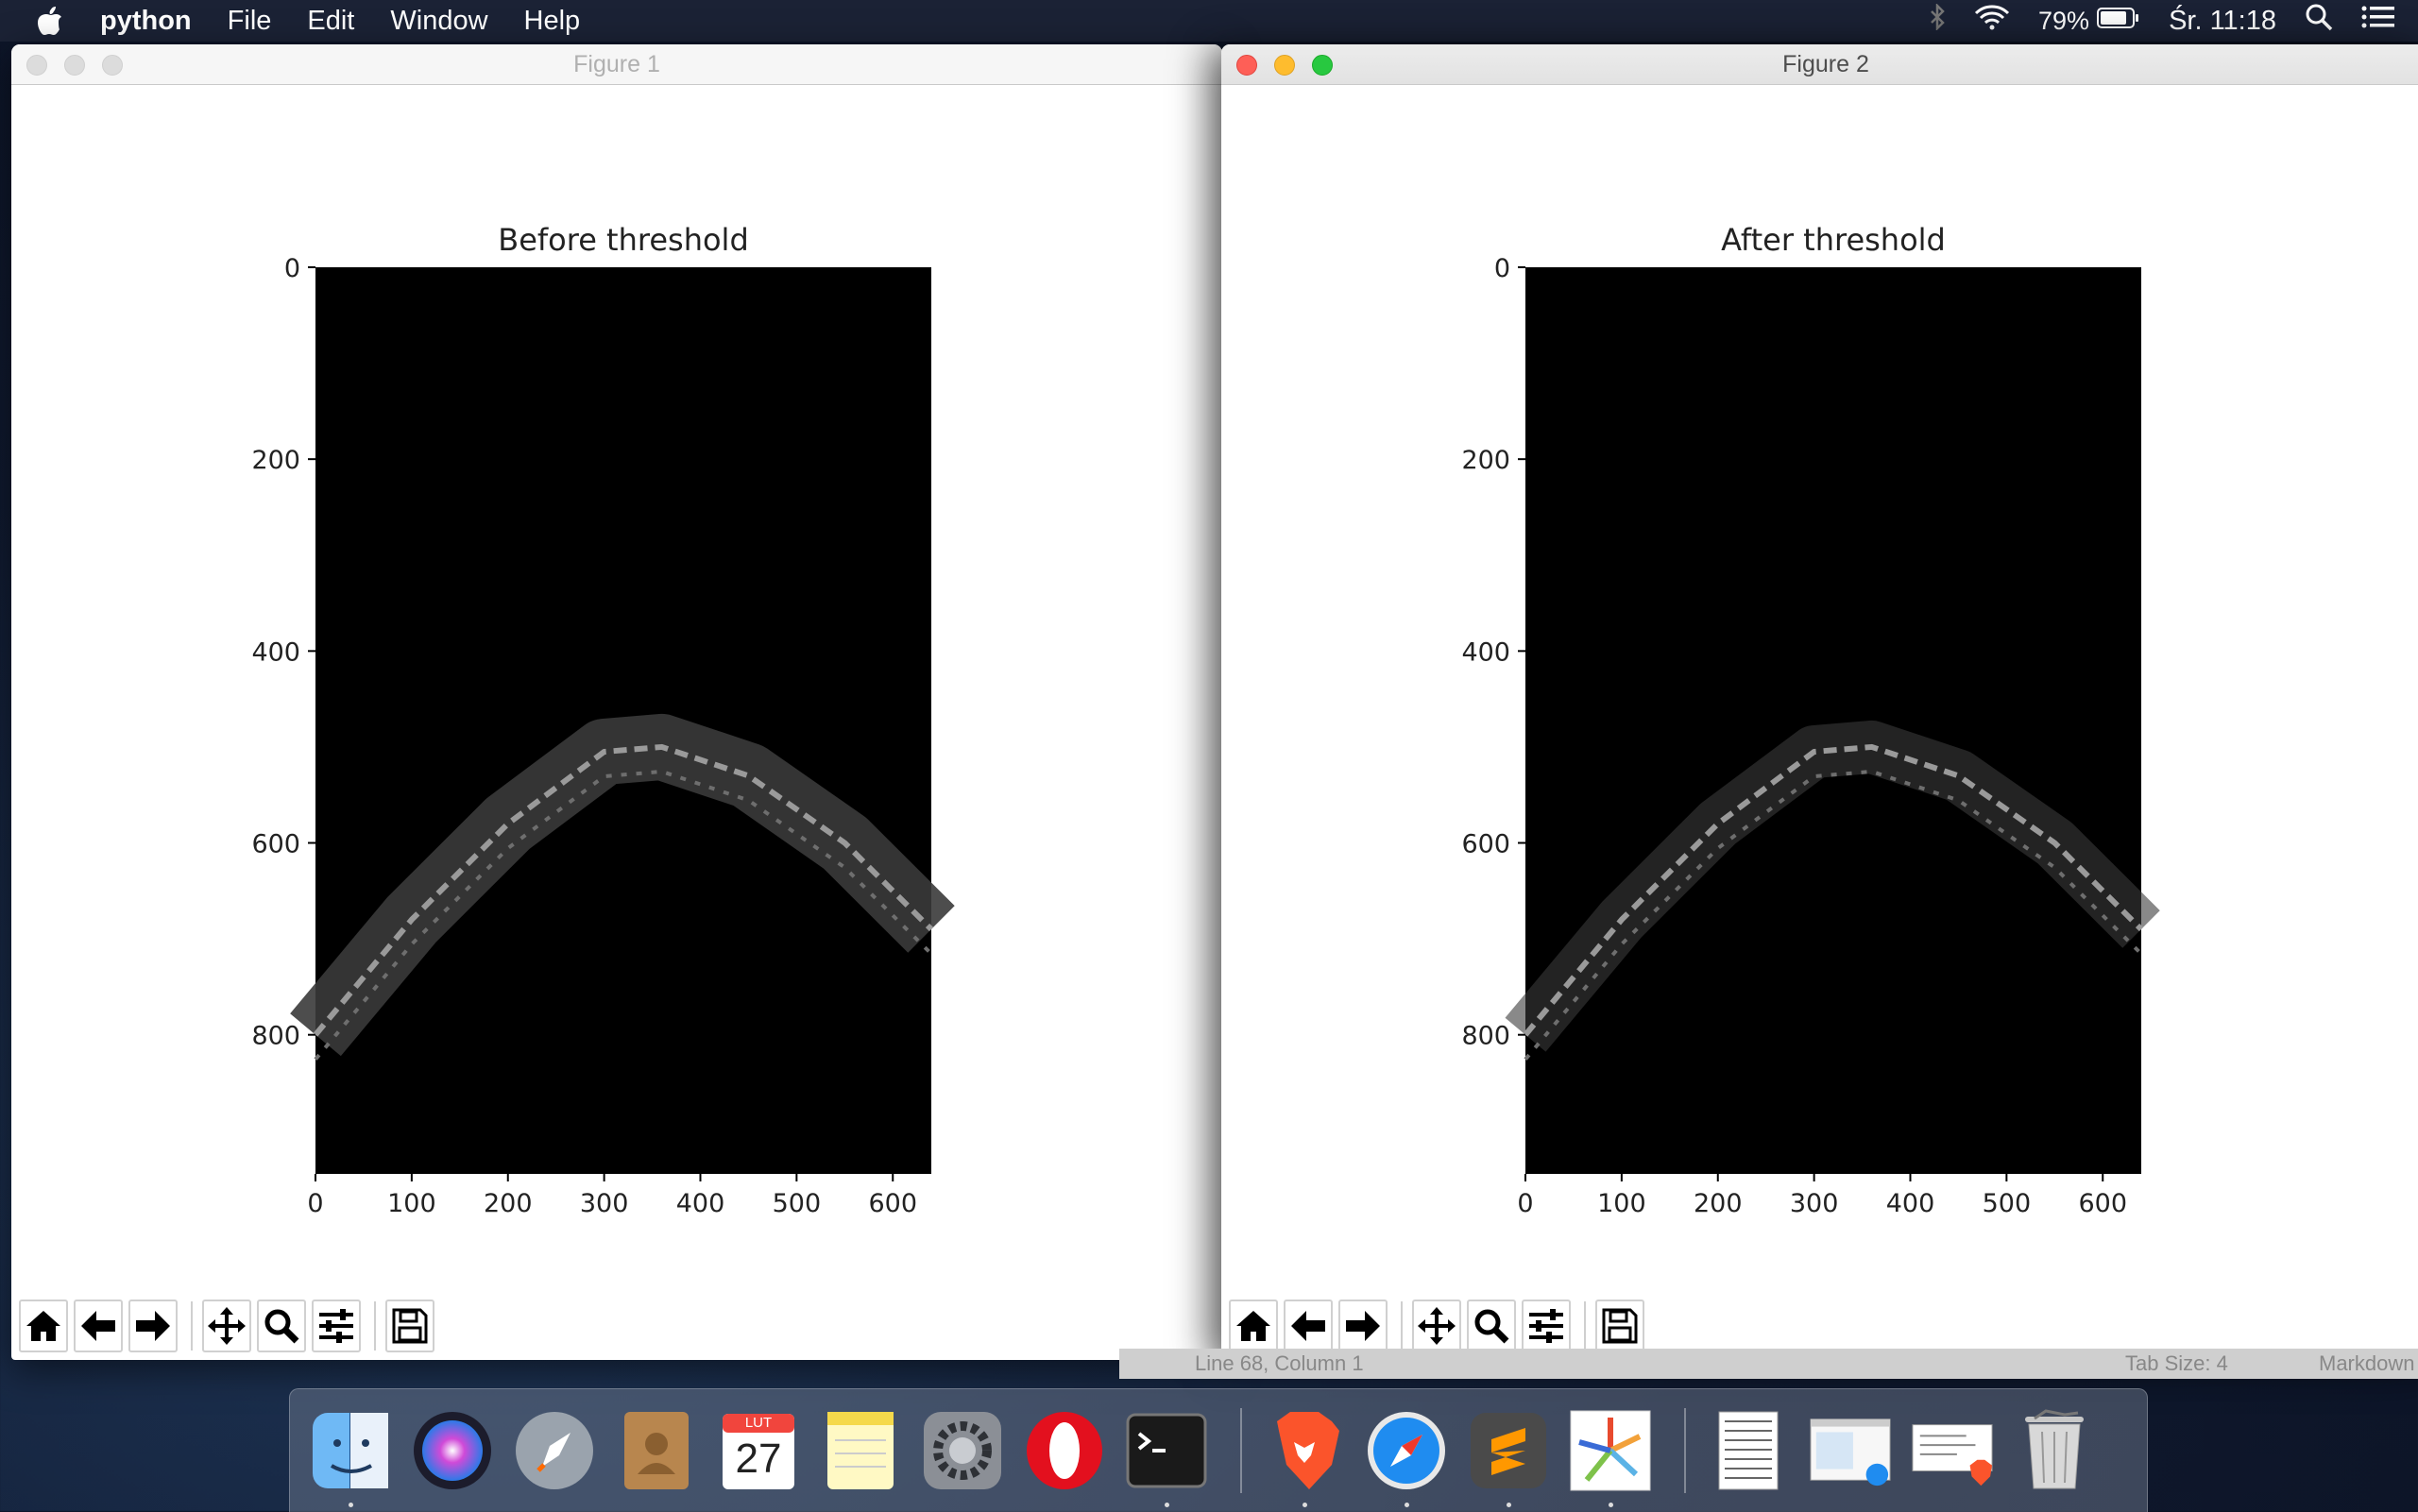 This screenshot has width=2418, height=1512. I want to click on notes-icon, so click(860, 1450).